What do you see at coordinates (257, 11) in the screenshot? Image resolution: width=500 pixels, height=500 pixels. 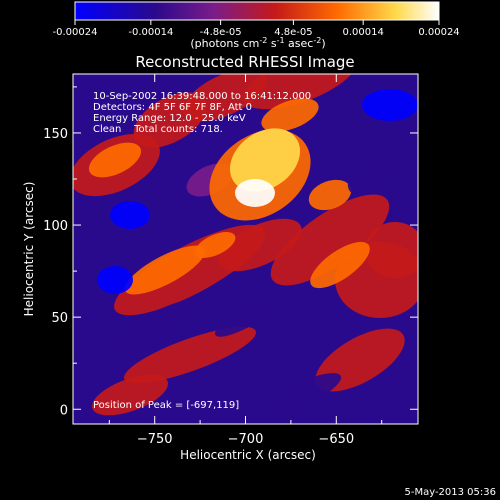 I see `colorbar-gradient` at bounding box center [257, 11].